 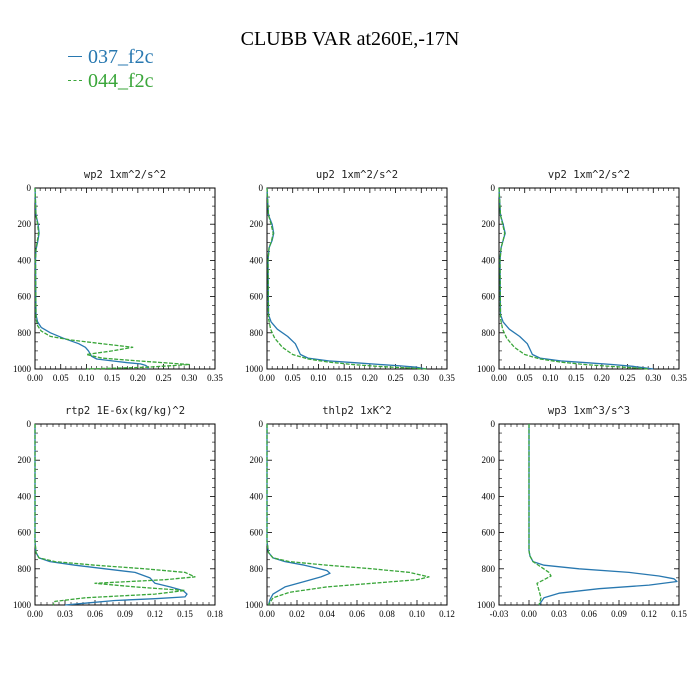 What do you see at coordinates (125, 411) in the screenshot?
I see `panel-title: rtp2 1E-6x(kg/kg)^2` at bounding box center [125, 411].